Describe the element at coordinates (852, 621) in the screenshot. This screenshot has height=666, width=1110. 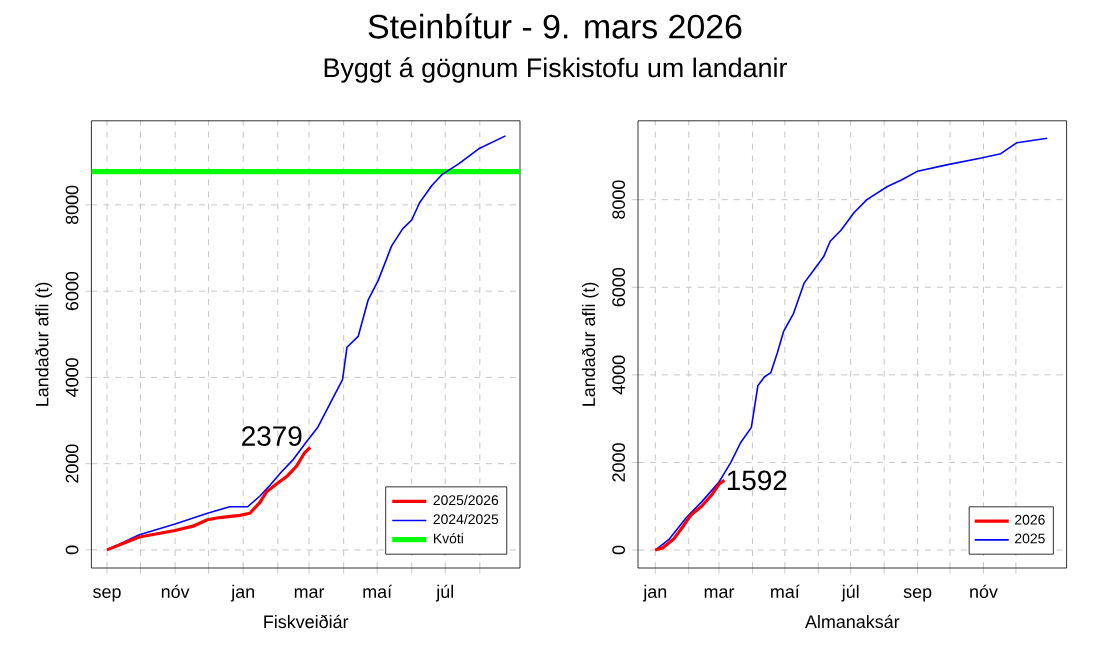
I see `x-axis-title: Almanaksár` at that location.